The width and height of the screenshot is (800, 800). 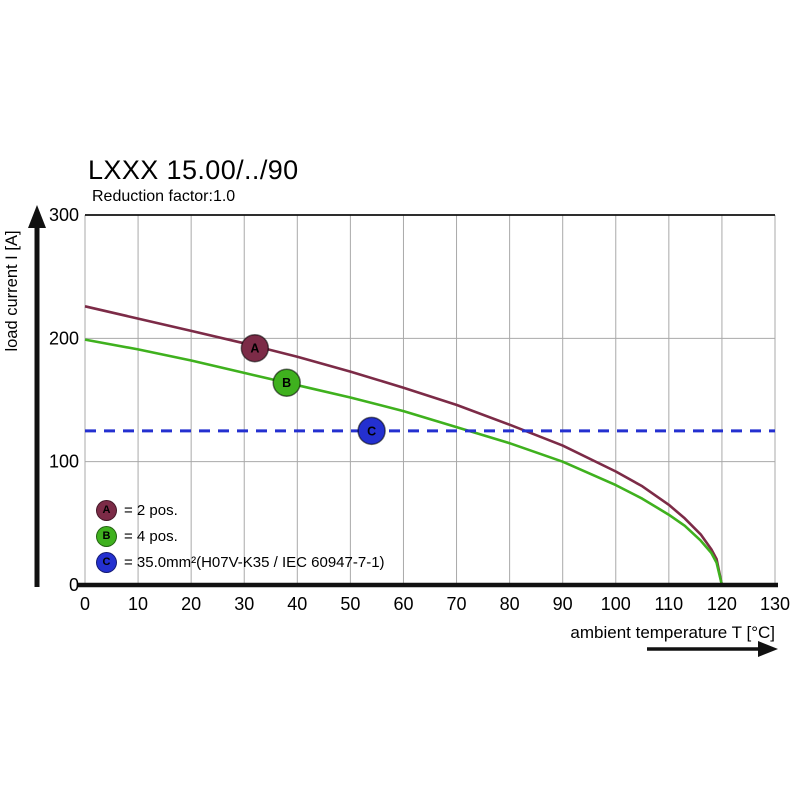 I want to click on x-tick-label-90: 90, so click(x=563, y=604).